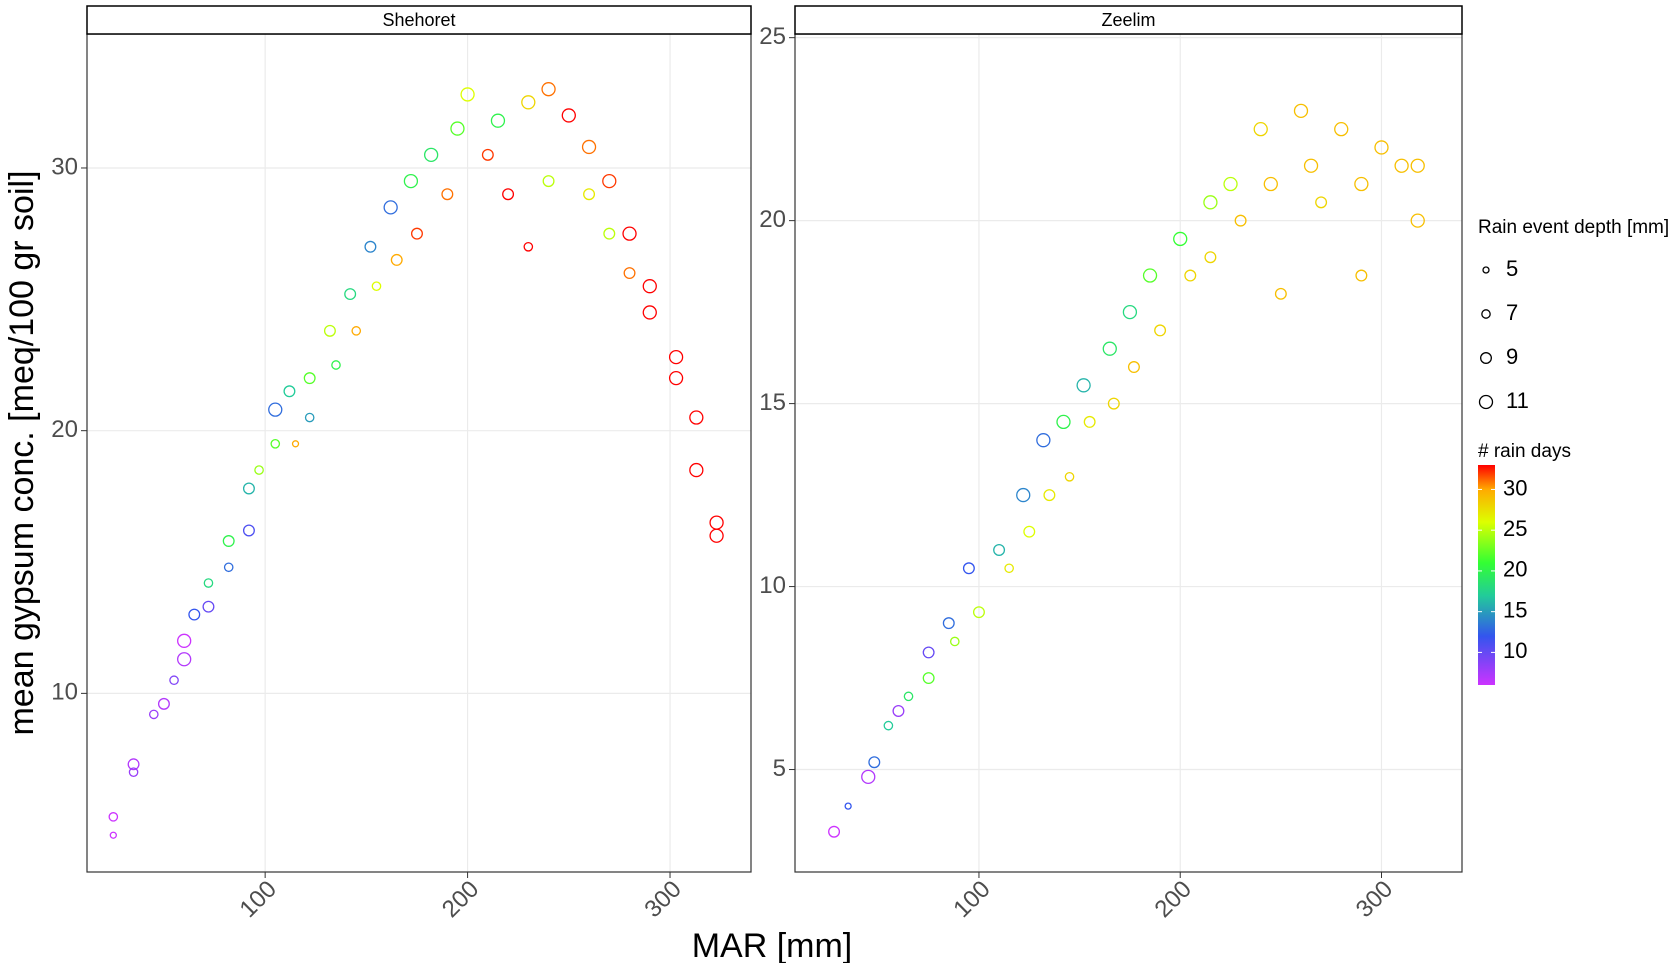 This screenshot has height=968, width=1680. I want to click on size-legend-label: 7, so click(1512, 312).